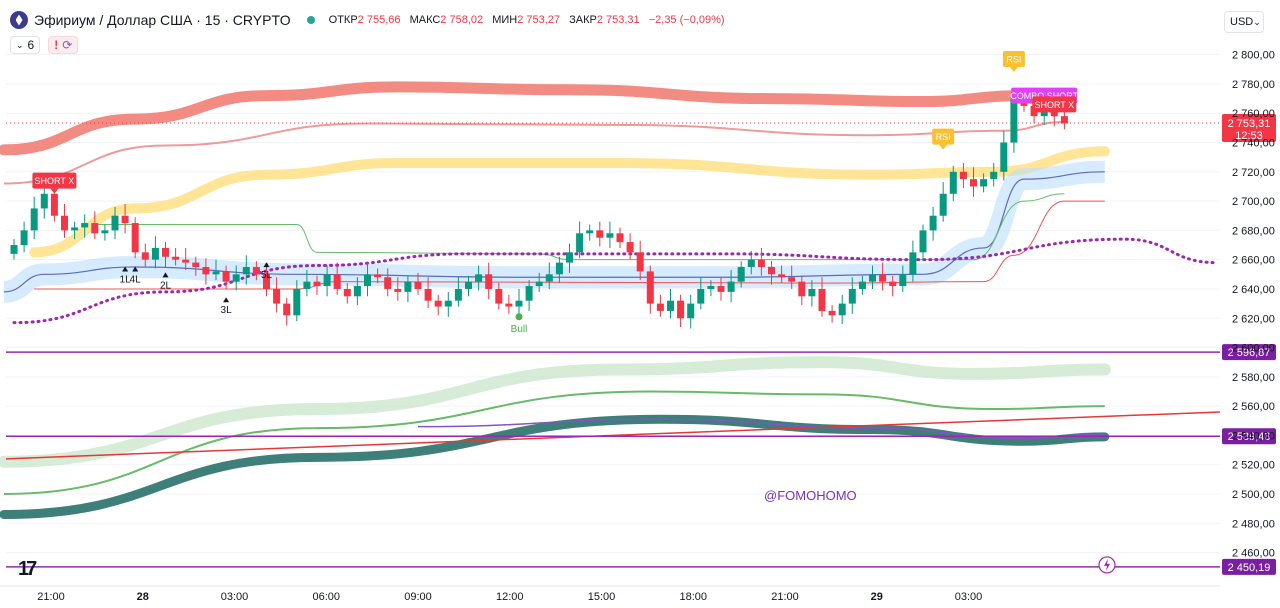 The width and height of the screenshot is (1280, 608). What do you see at coordinates (1253, 407) in the screenshot?
I see `price-axis-tick: 2 560,00` at bounding box center [1253, 407].